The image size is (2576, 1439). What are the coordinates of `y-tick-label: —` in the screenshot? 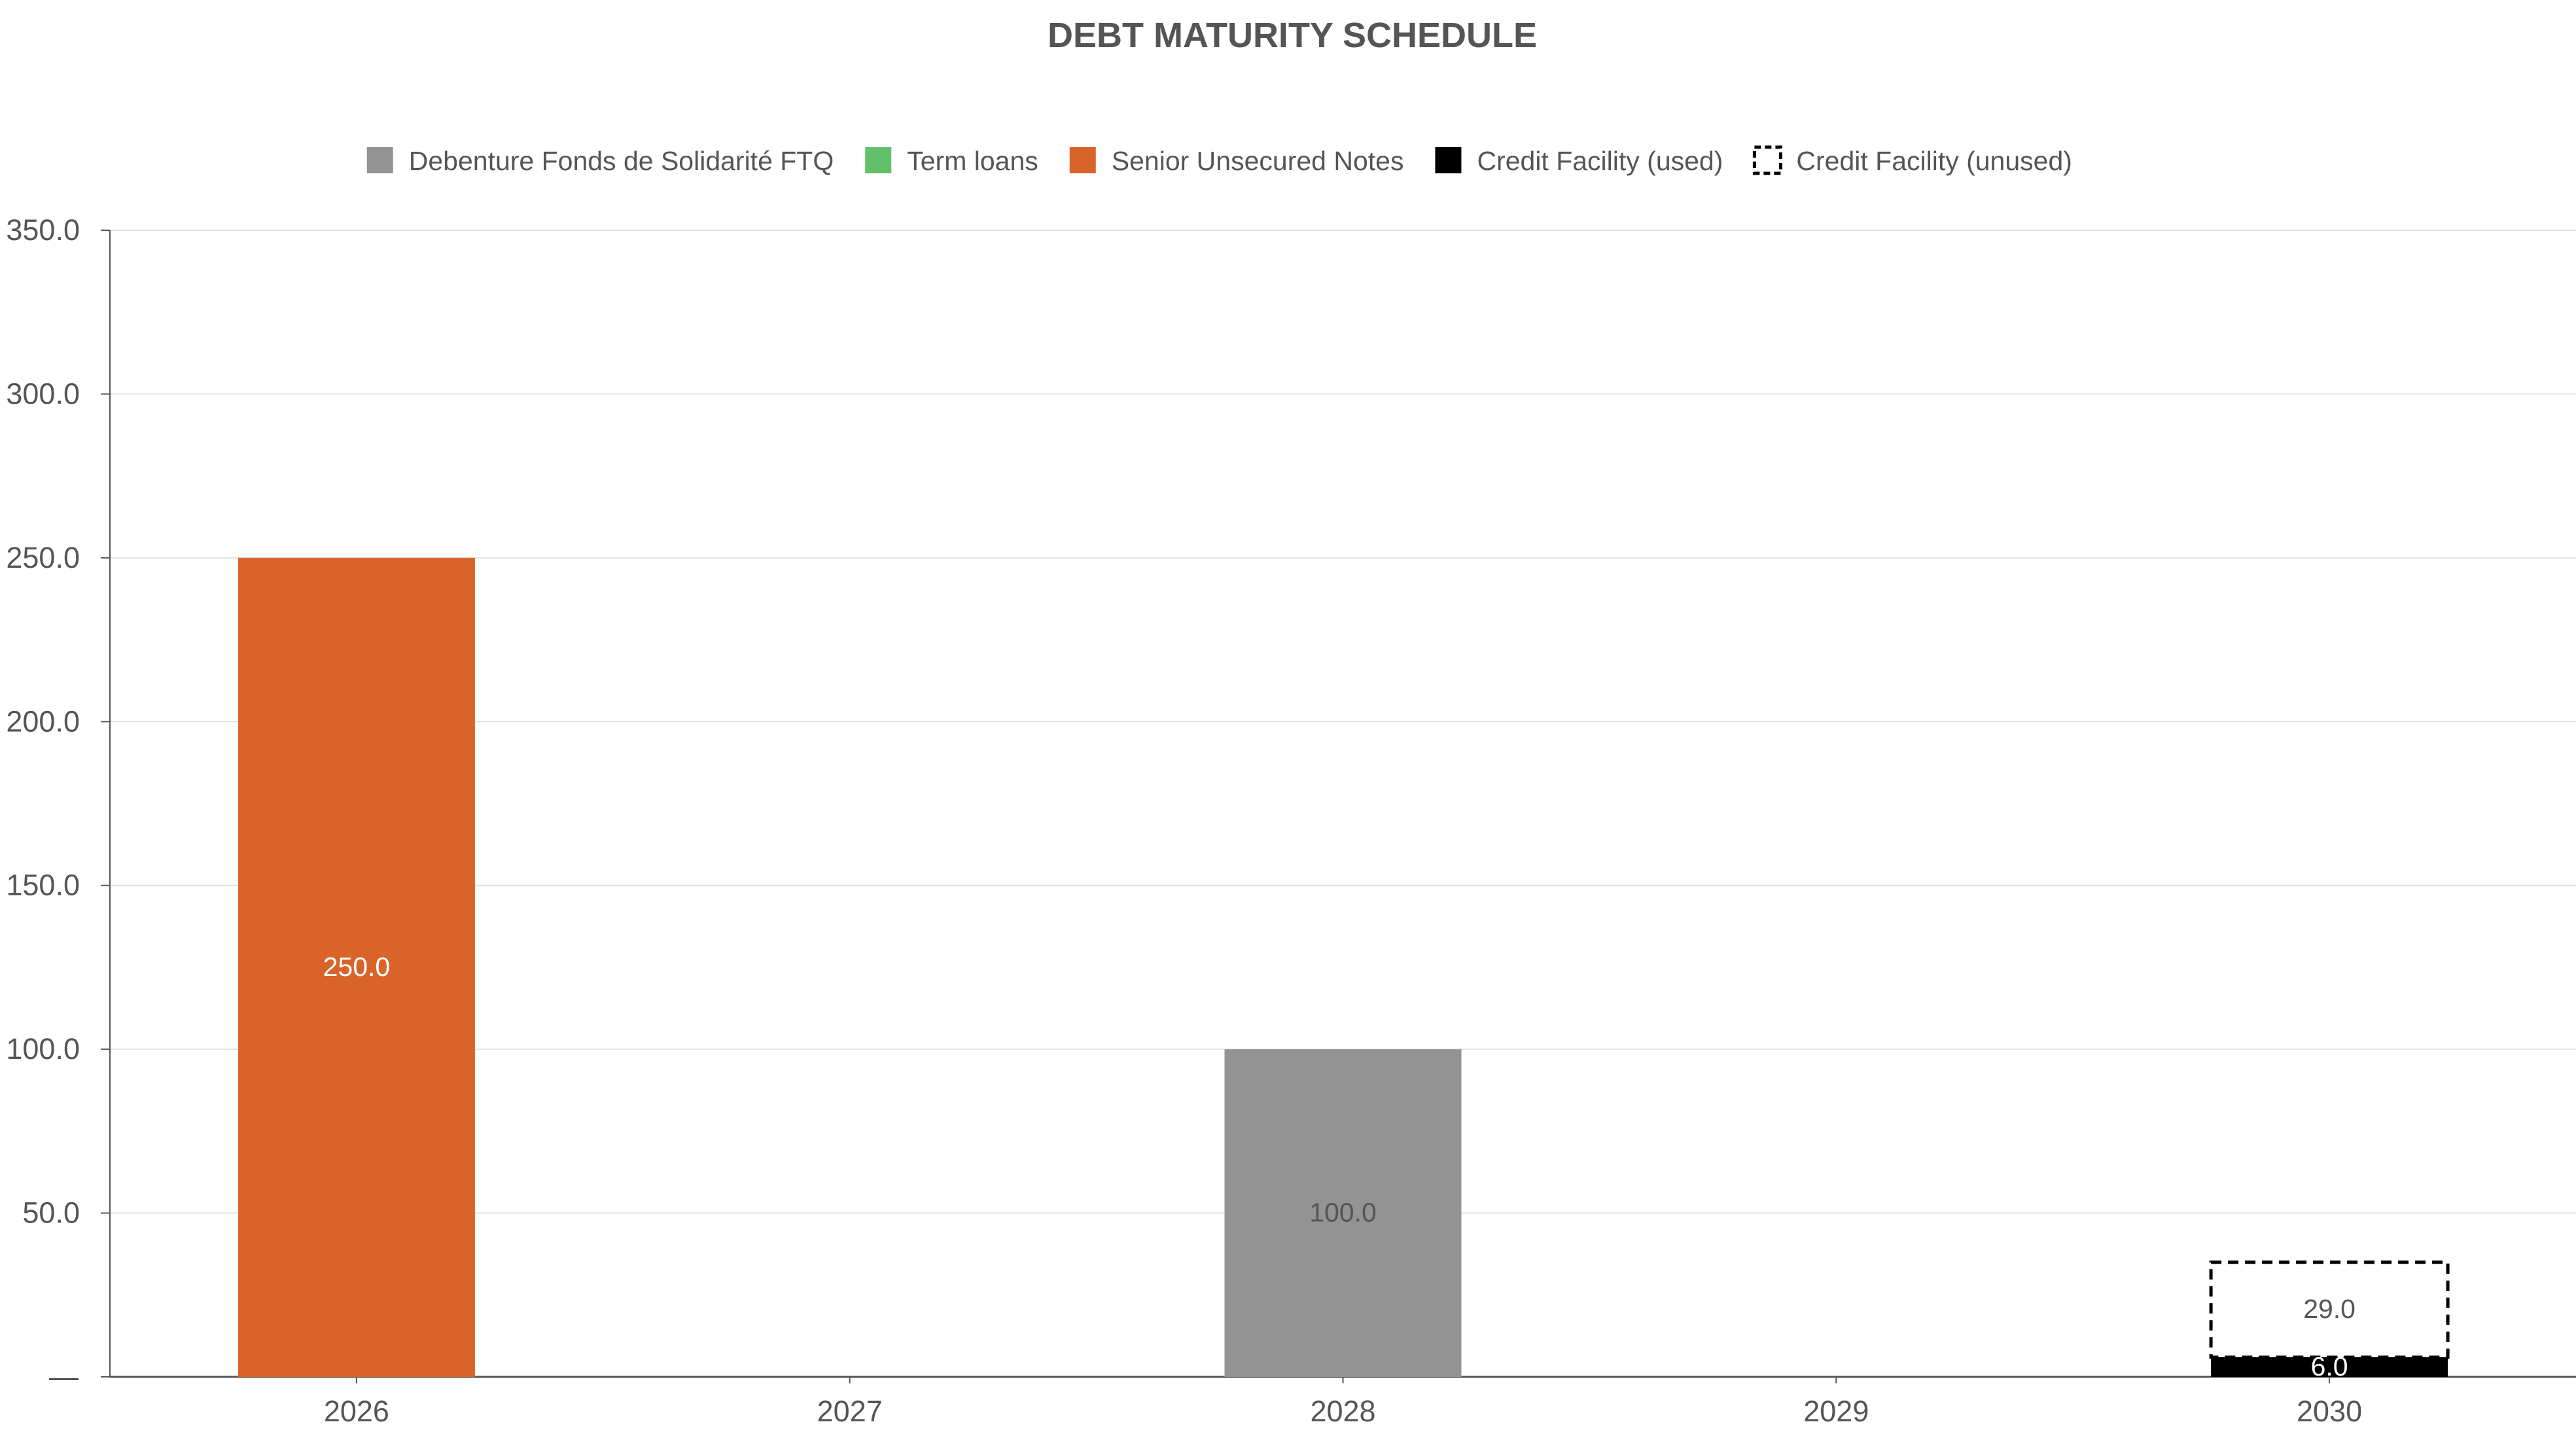 It's located at (64, 1376).